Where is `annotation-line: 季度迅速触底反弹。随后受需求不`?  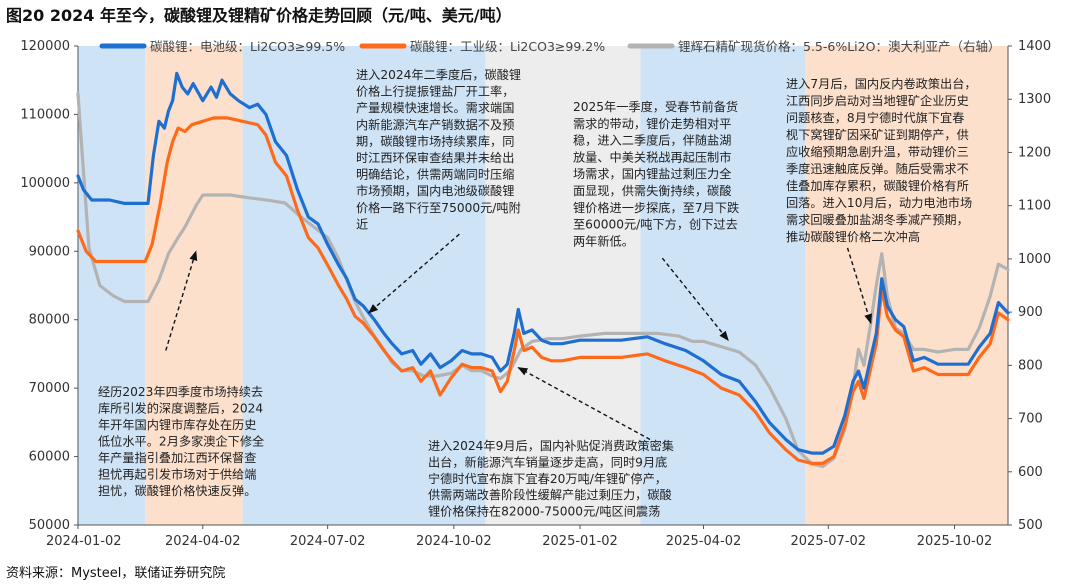
annotation-line: 季度迅速触底反弹。随后受需求不 is located at coordinates (877, 168).